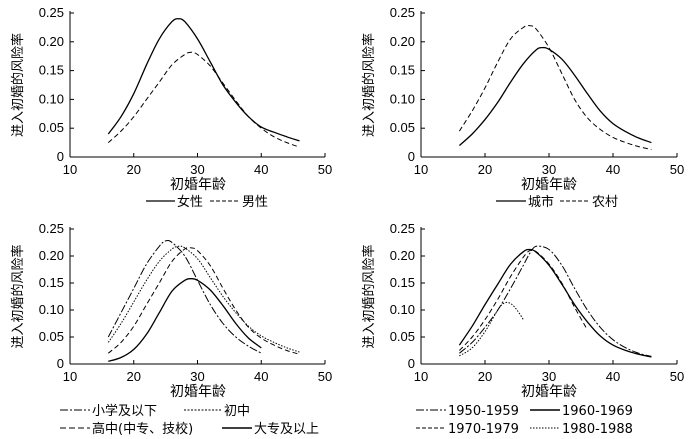 The image size is (700, 439). I want to click on legend-label-rural: 农村, so click(605, 202).